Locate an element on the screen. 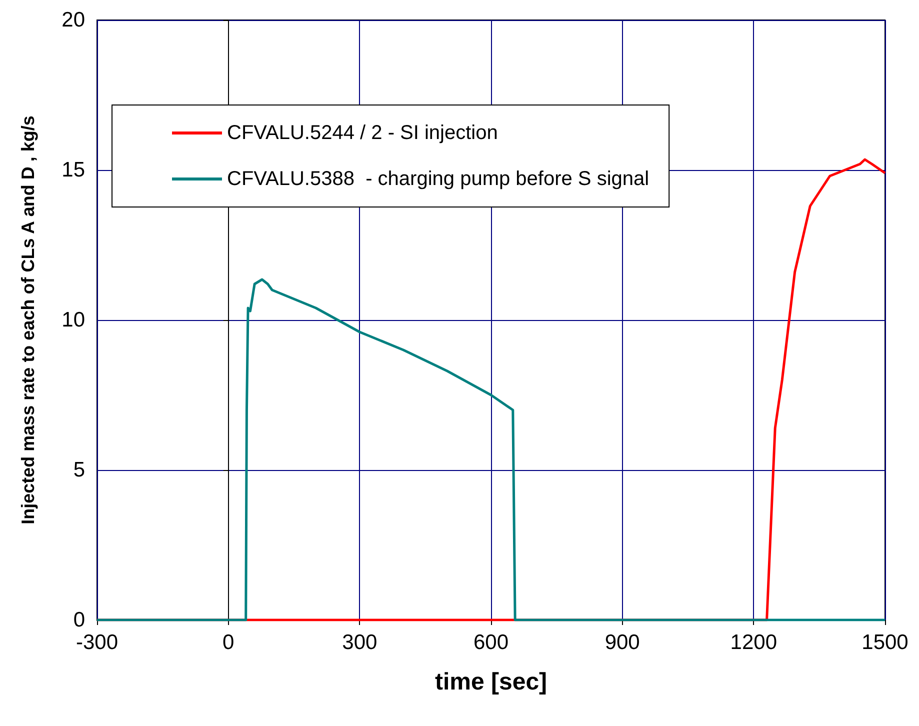 This screenshot has width=919, height=726. y-tick-label: 0 is located at coordinates (79, 620).